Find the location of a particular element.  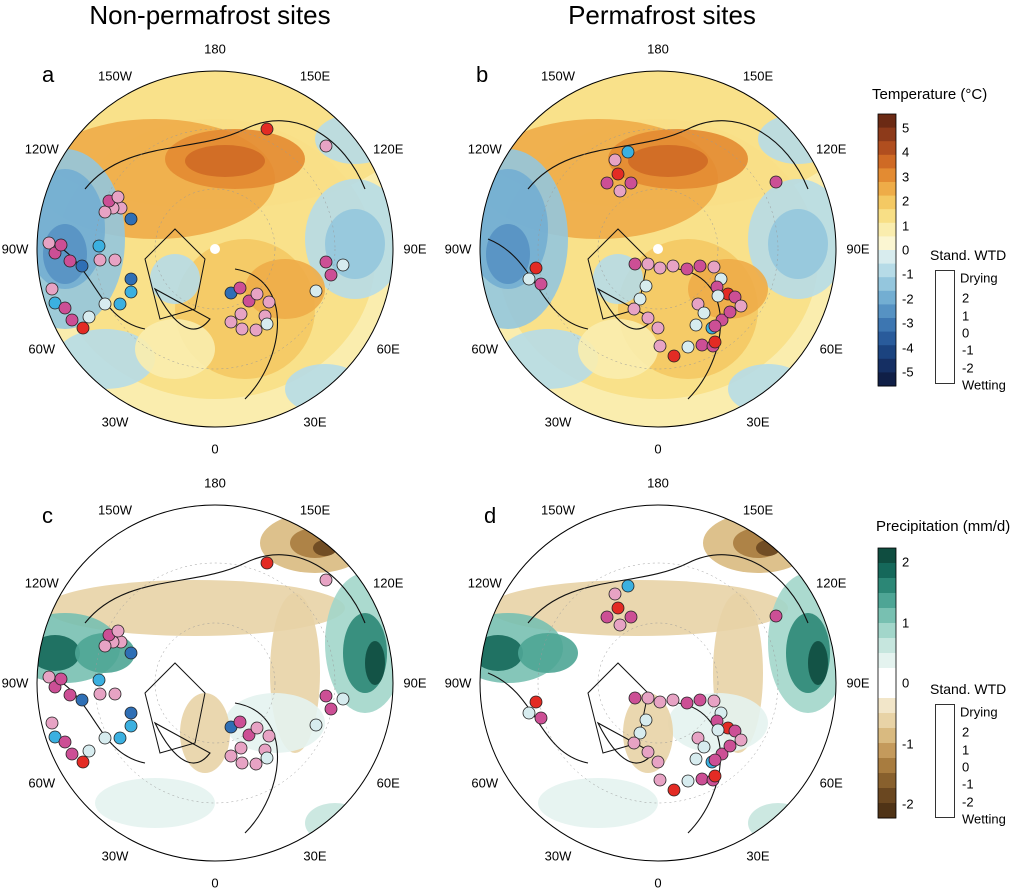

panel-letter-b: b is located at coordinates (482, 74).